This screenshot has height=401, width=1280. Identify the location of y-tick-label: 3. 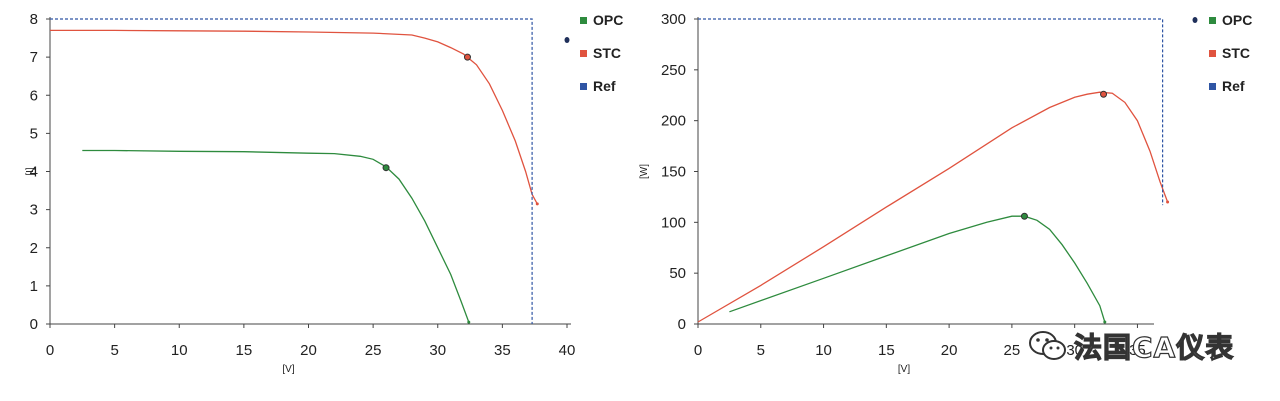
(34, 210).